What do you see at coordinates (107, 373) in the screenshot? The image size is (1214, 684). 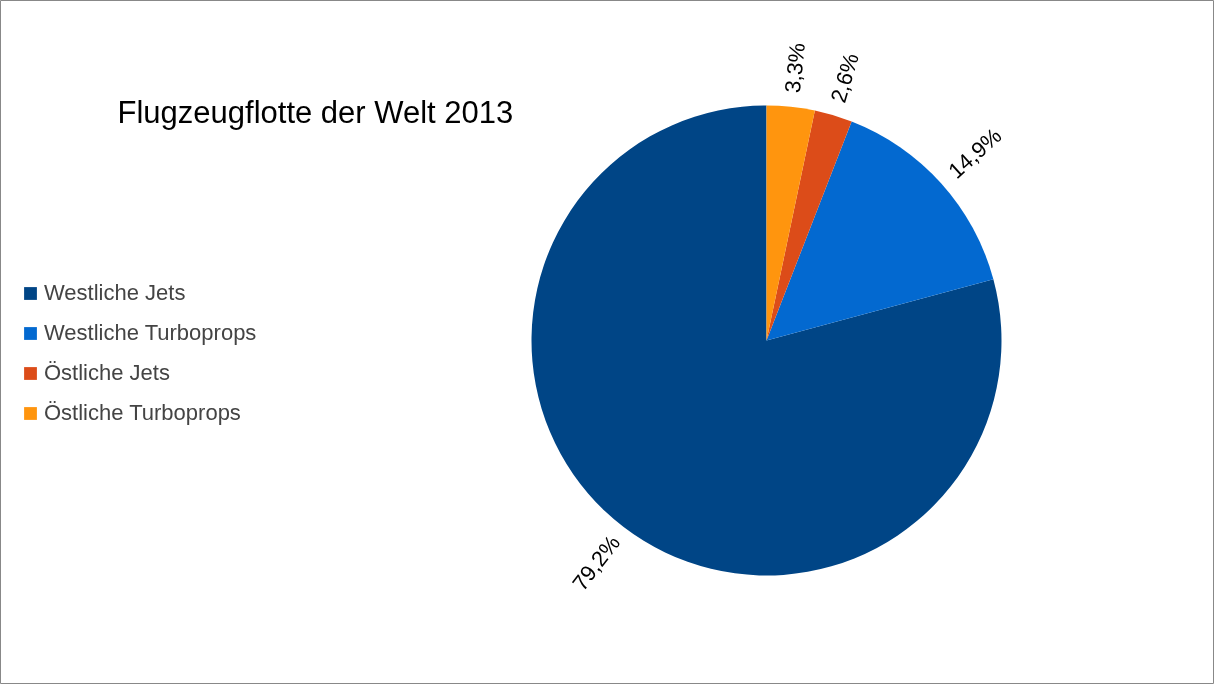 I see `legend-label: Östliche Jets` at bounding box center [107, 373].